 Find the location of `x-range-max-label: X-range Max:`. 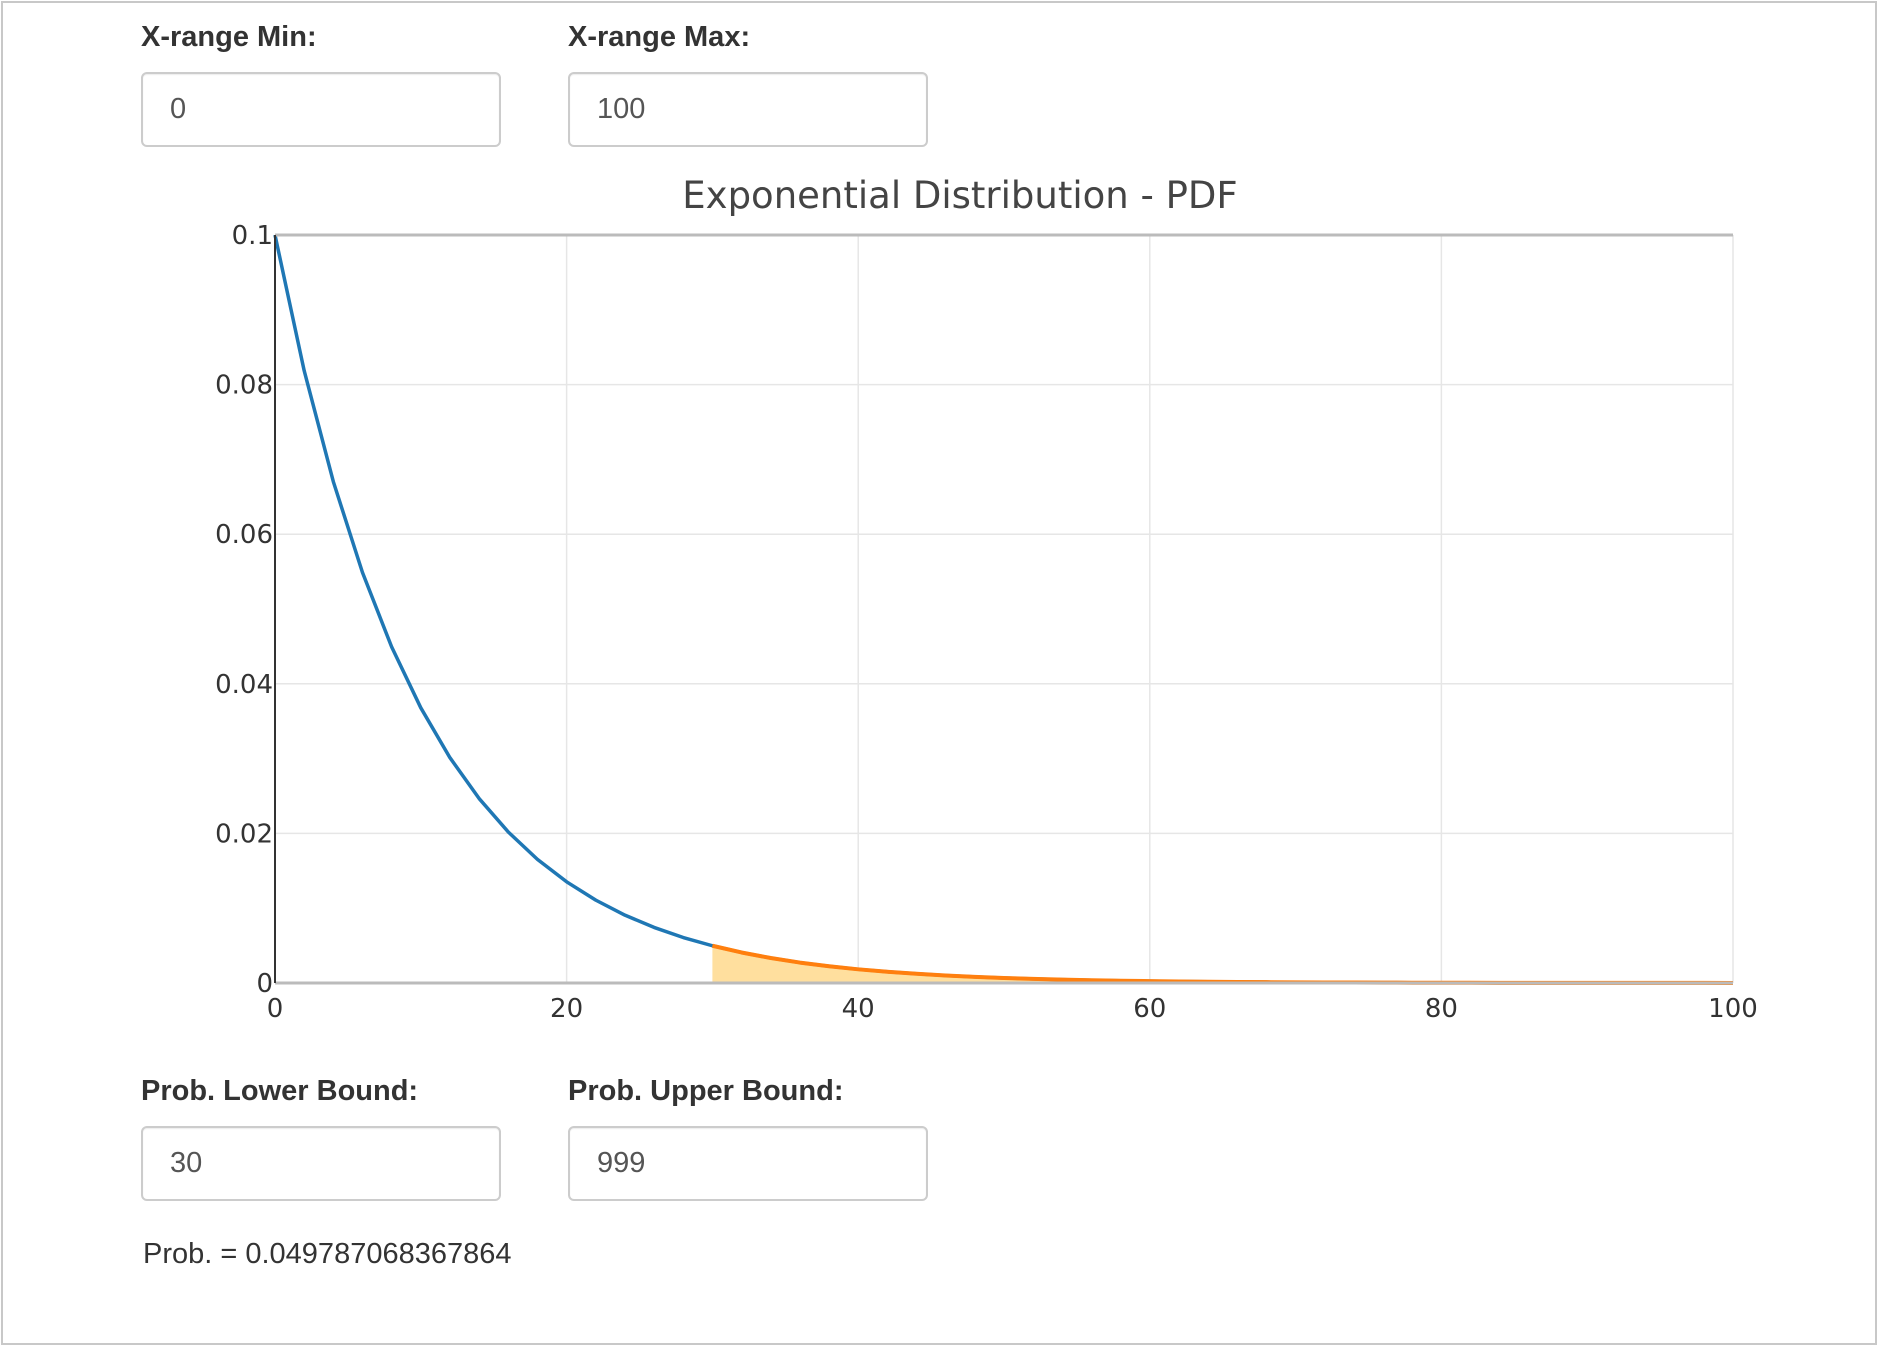

x-range-max-label: X-range Max: is located at coordinates (659, 37).